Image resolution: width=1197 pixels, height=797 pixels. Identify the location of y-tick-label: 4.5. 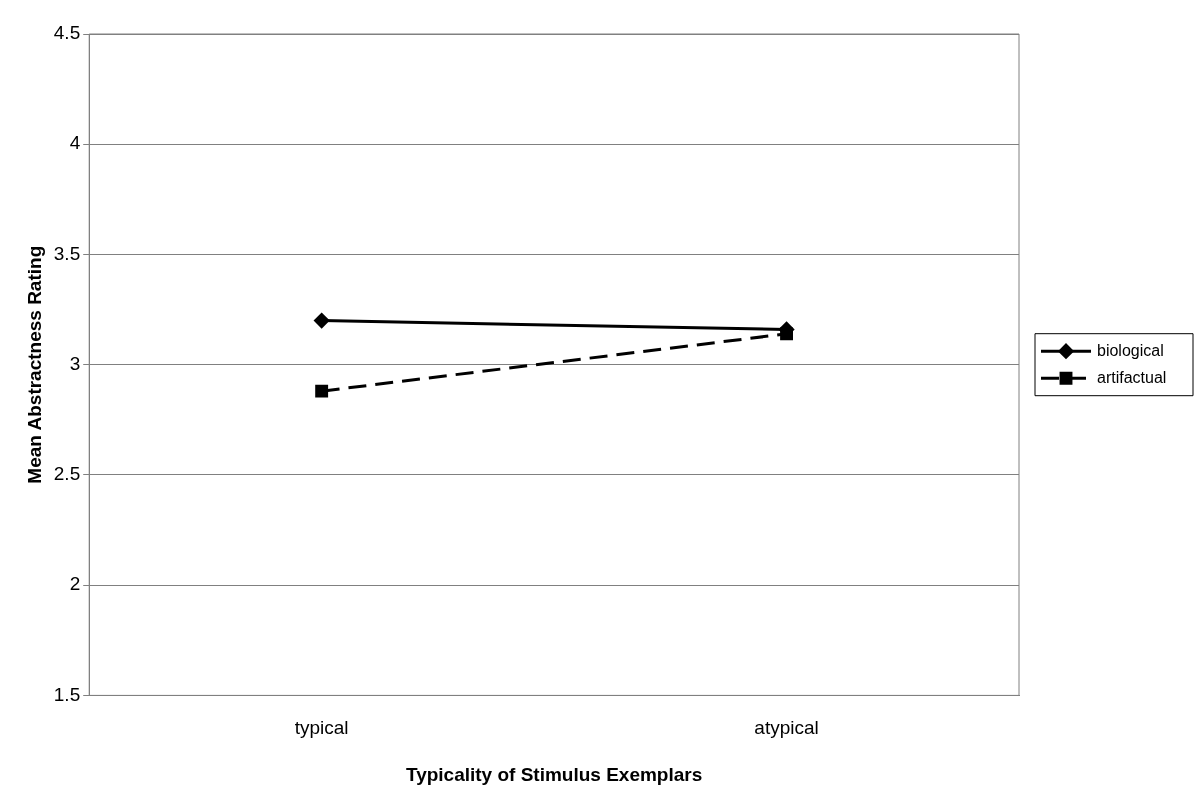
(67, 33).